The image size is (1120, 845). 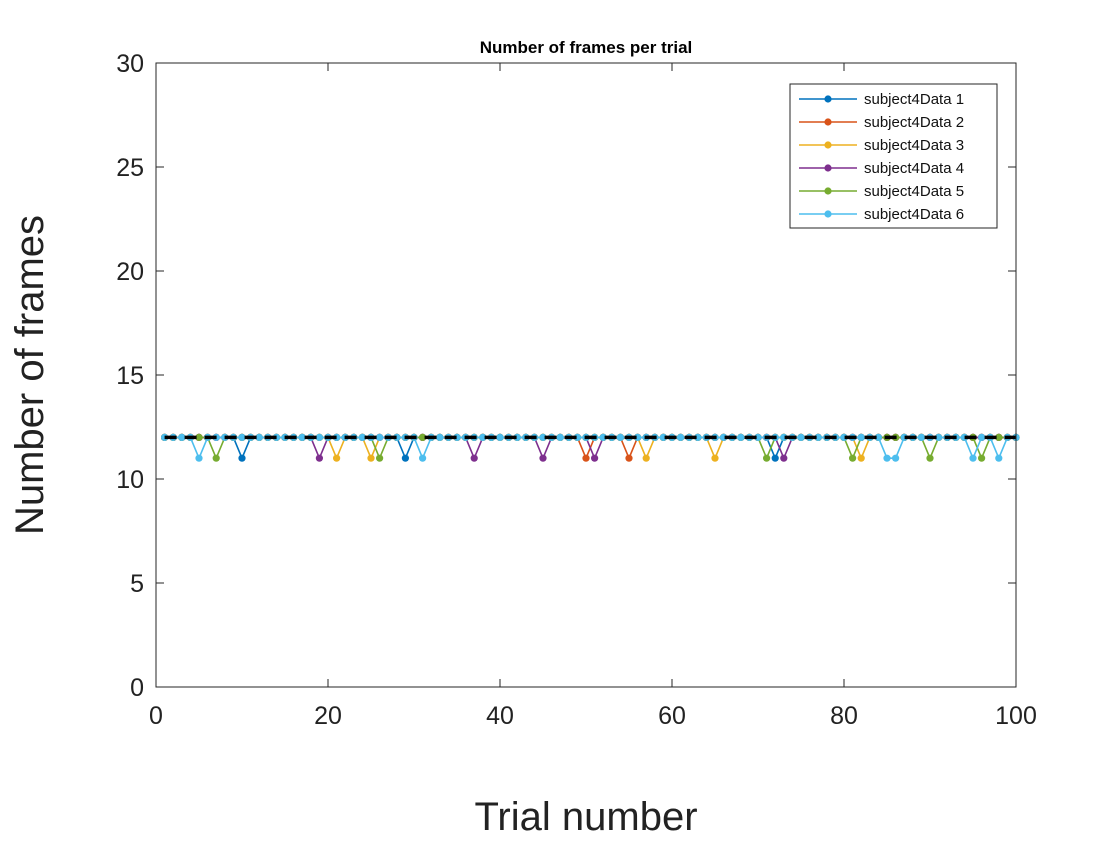 I want to click on y-axis-label: Number of frames, so click(x=30, y=375).